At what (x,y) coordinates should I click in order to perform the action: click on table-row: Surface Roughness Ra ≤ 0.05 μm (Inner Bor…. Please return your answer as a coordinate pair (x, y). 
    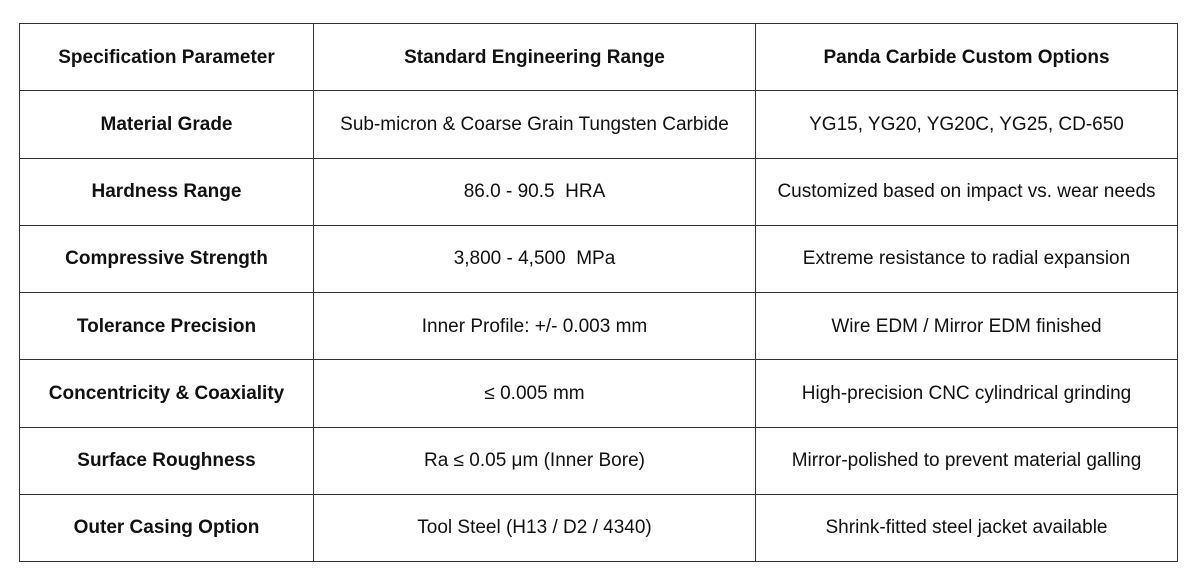
    Looking at the image, I should click on (598, 460).